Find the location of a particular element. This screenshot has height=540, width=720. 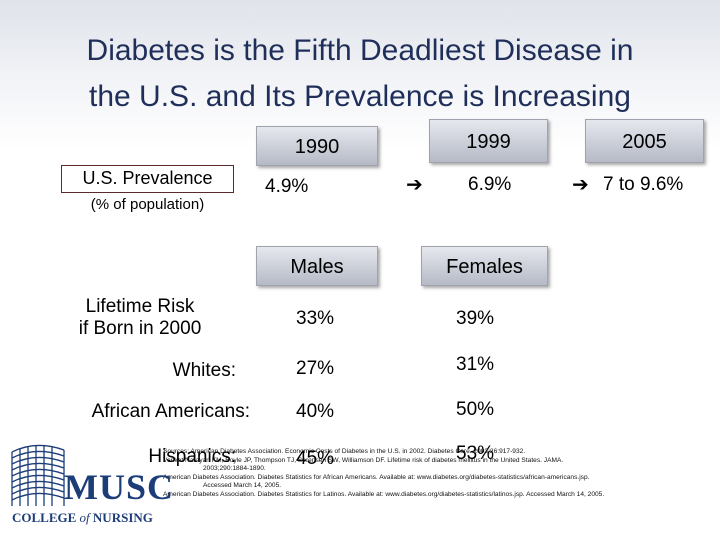

logo-sub-suffix: NURSING is located at coordinates (122, 517).